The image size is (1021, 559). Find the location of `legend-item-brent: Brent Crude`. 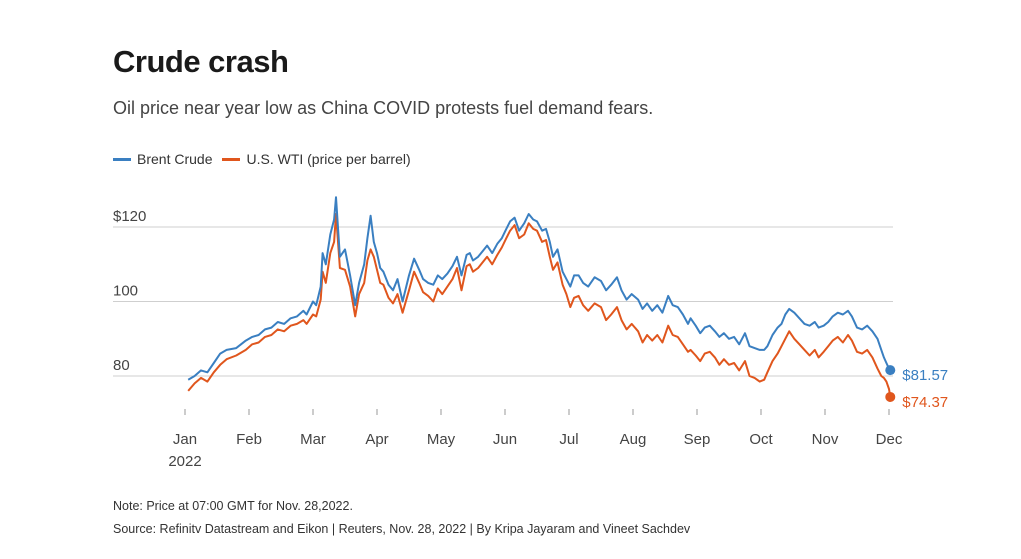

legend-item-brent: Brent Crude is located at coordinates (162, 159).